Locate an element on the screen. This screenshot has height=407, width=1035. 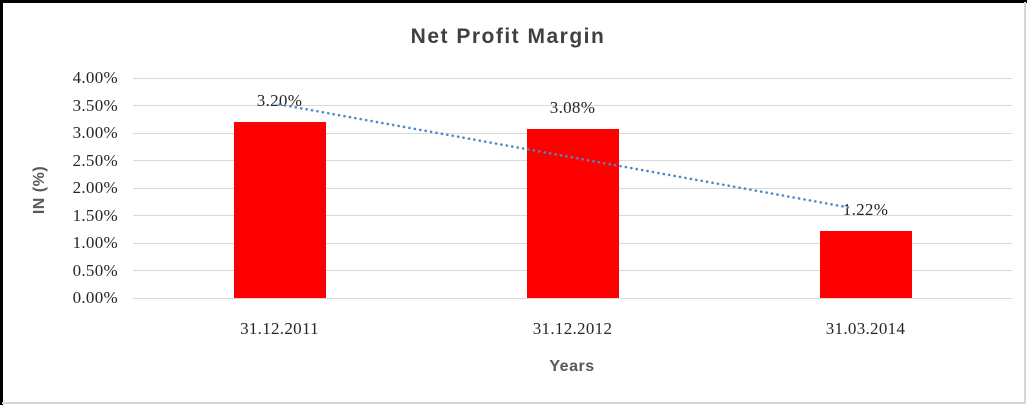
x-axis-title: Years is located at coordinates (572, 366).